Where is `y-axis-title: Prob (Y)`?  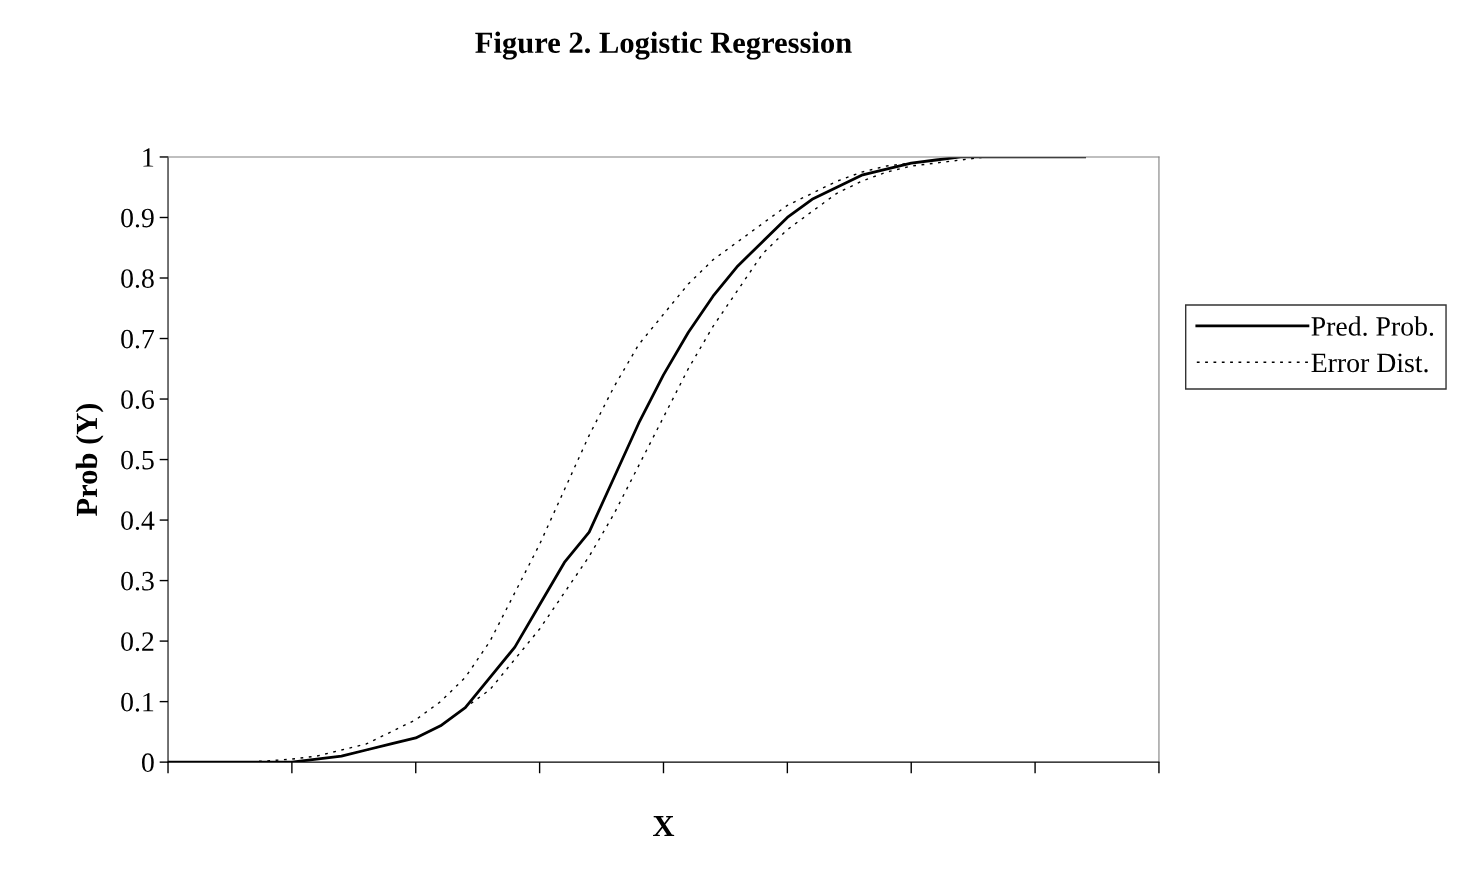 y-axis-title: Prob (Y) is located at coordinates (89, 460).